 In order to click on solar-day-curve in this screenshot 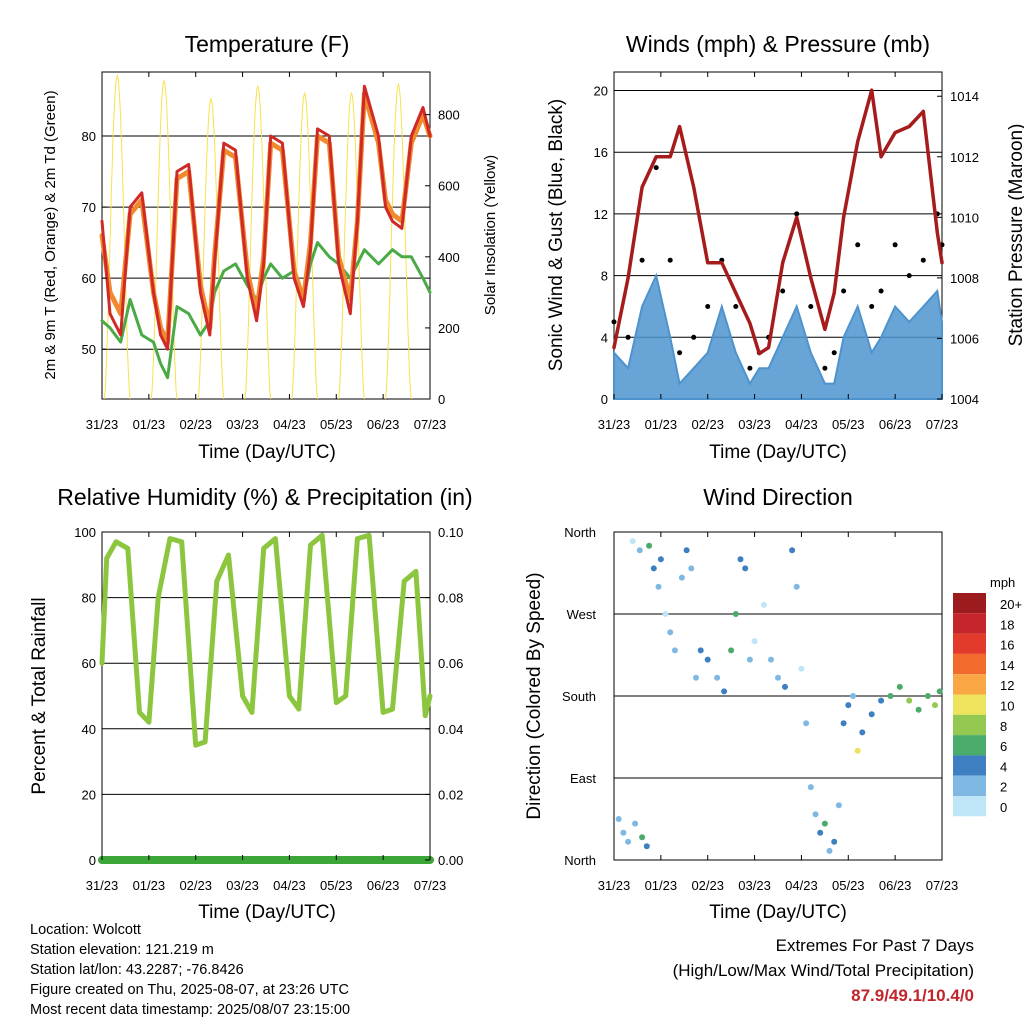, I will do `click(351, 245)`.